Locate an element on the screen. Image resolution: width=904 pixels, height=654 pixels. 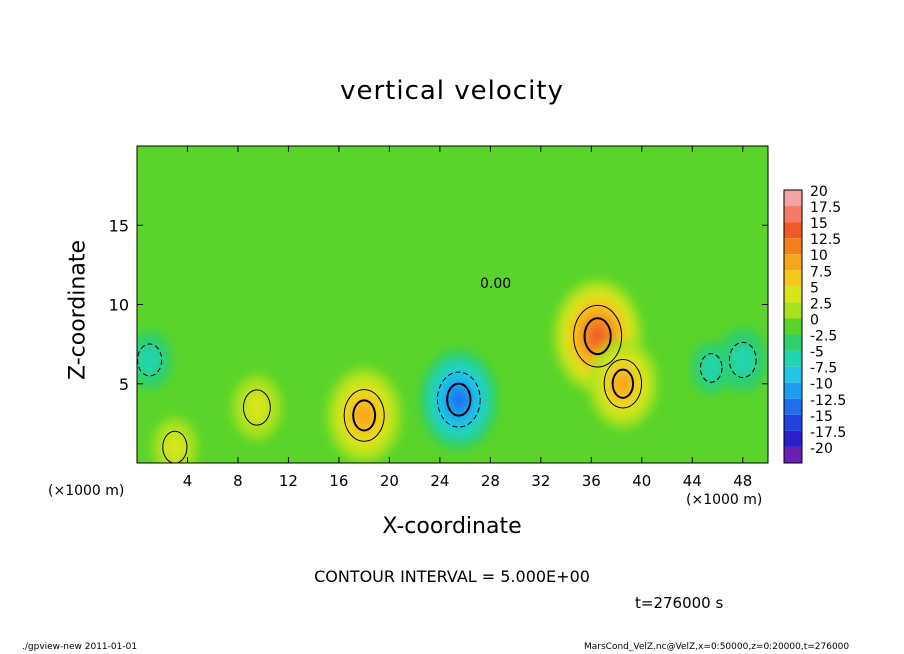
contour-label: 0.00 is located at coordinates (495, 284).